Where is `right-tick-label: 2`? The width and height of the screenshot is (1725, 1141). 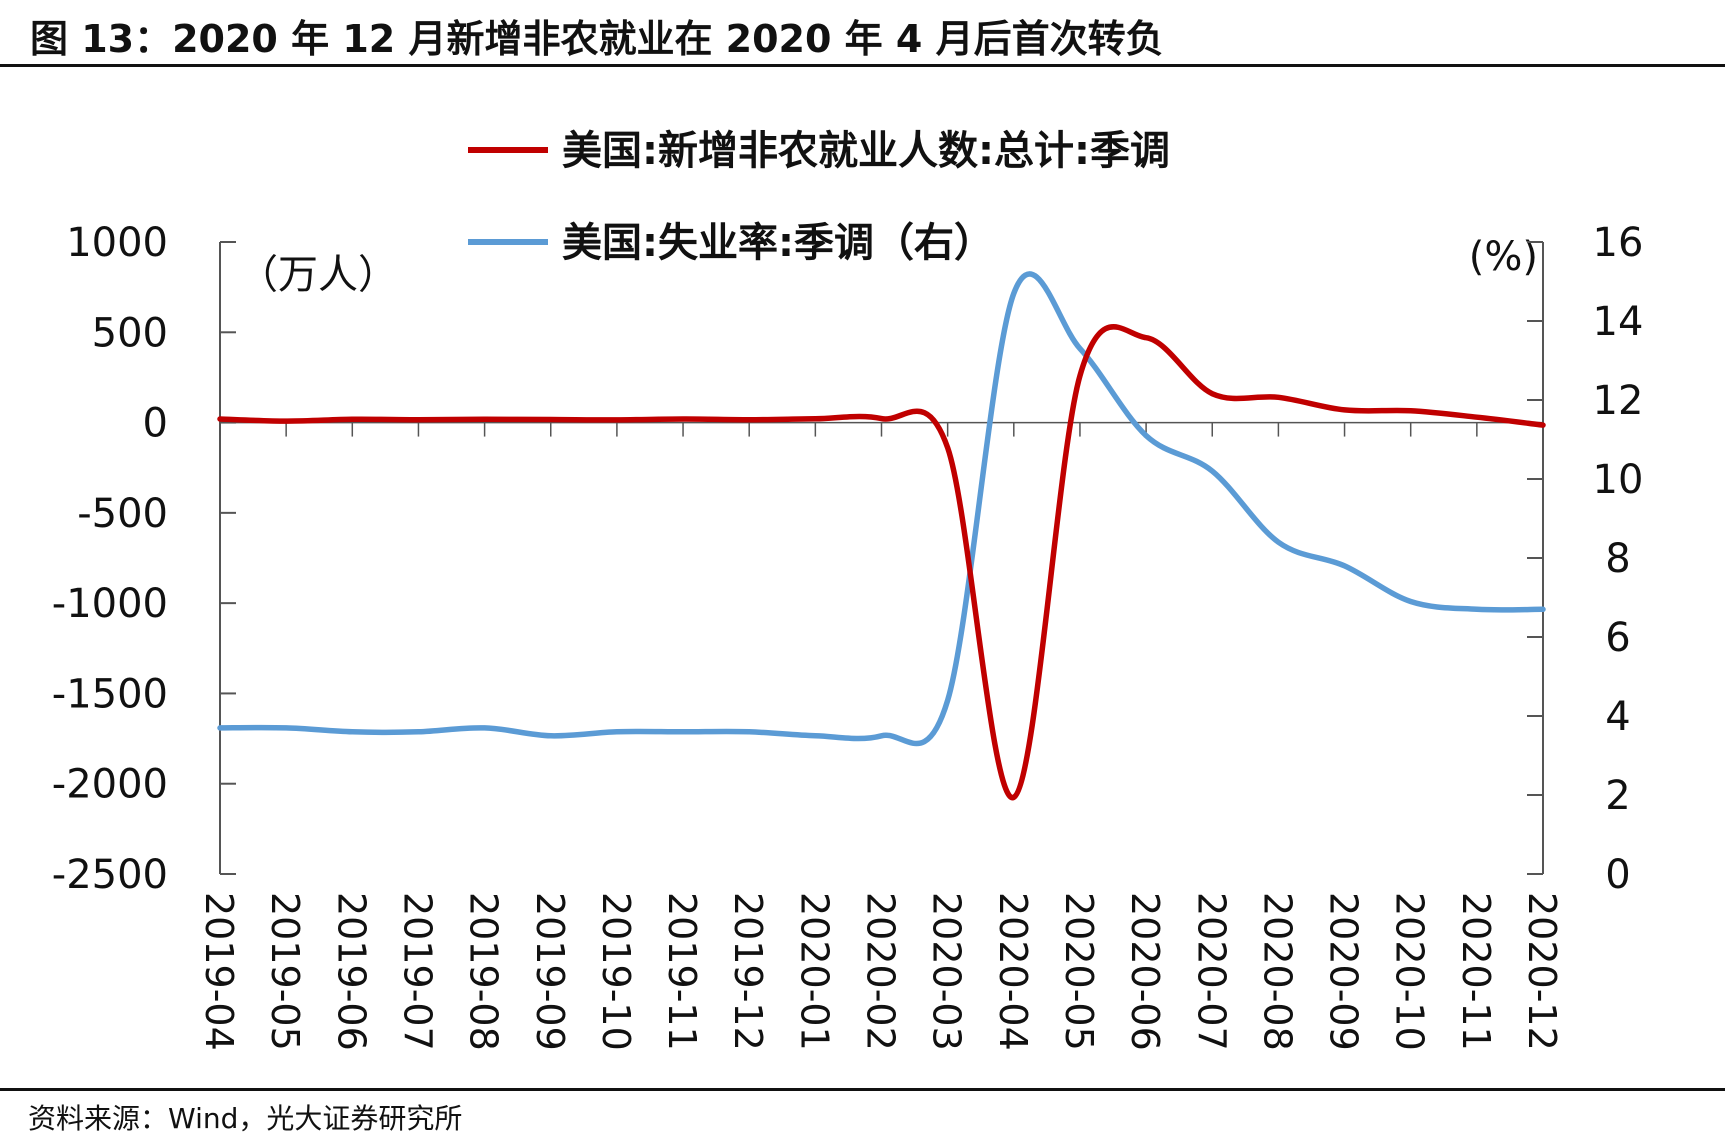 right-tick-label: 2 is located at coordinates (1617, 796).